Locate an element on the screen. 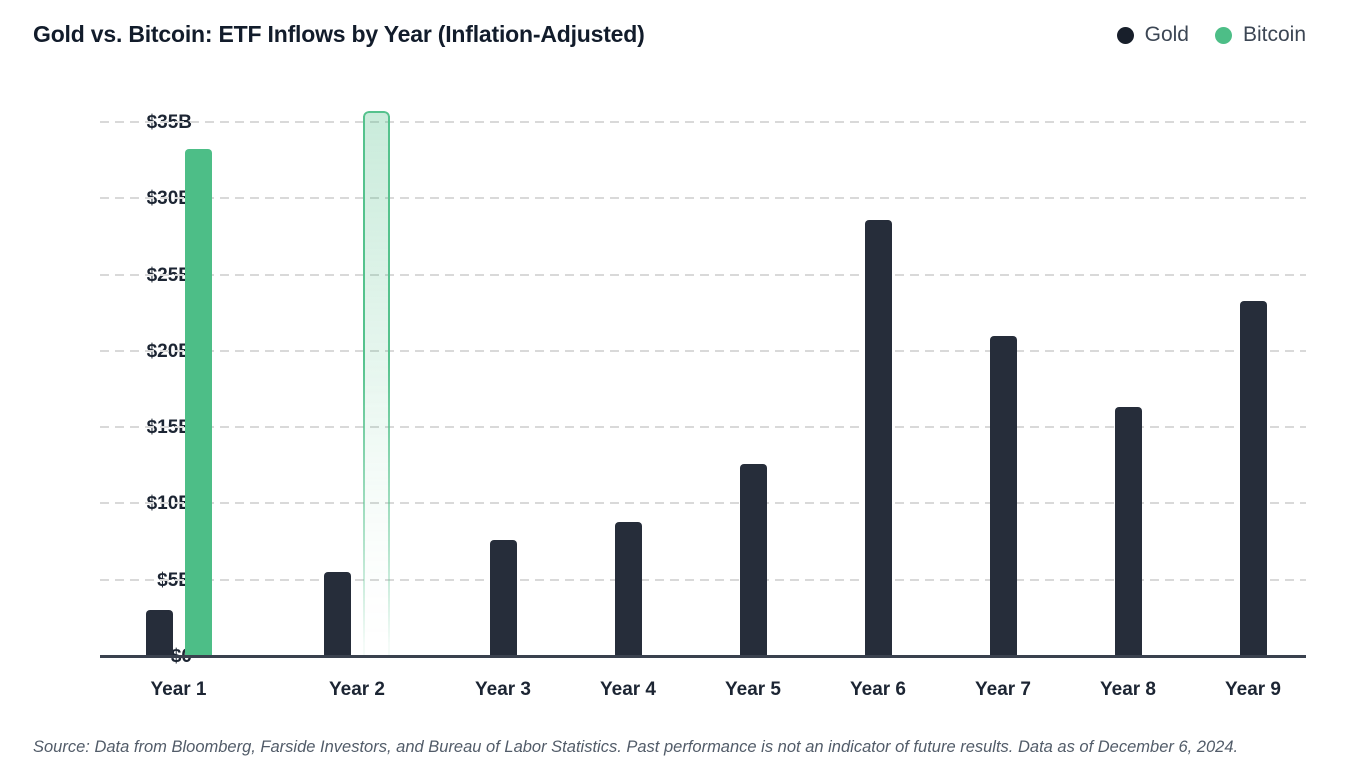  gridline-$20b is located at coordinates (703, 350).